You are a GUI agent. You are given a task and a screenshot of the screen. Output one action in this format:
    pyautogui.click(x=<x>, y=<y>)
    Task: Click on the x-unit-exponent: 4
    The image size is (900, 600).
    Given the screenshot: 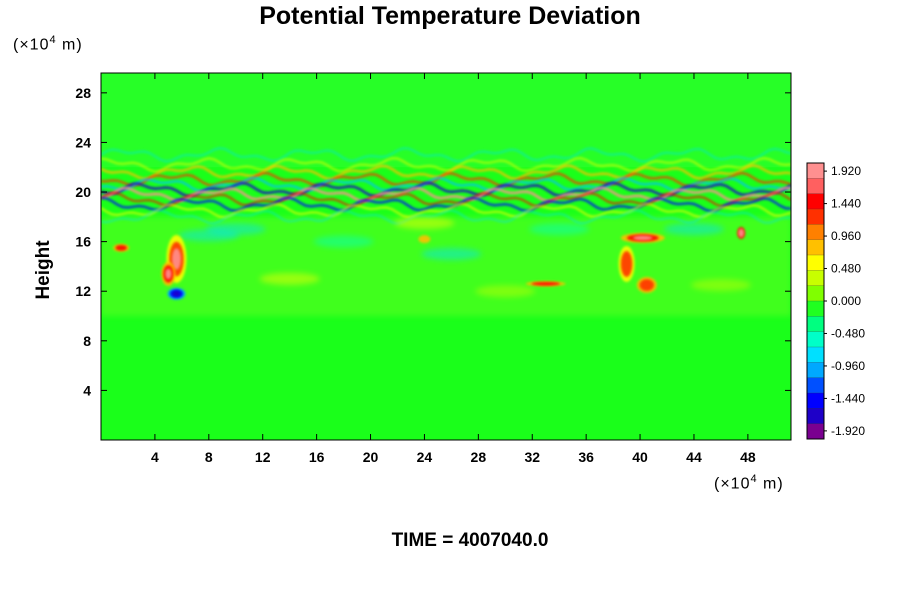 What is the action you would take?
    pyautogui.click(x=754, y=479)
    